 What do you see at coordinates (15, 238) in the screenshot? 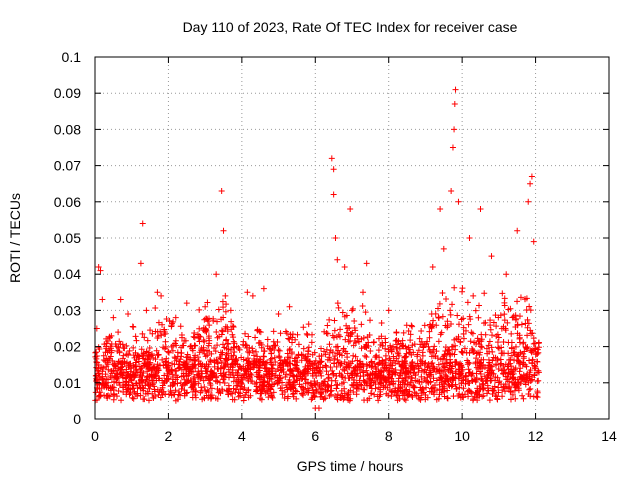
I see `y-axis-label: ROTI / TECUs` at bounding box center [15, 238].